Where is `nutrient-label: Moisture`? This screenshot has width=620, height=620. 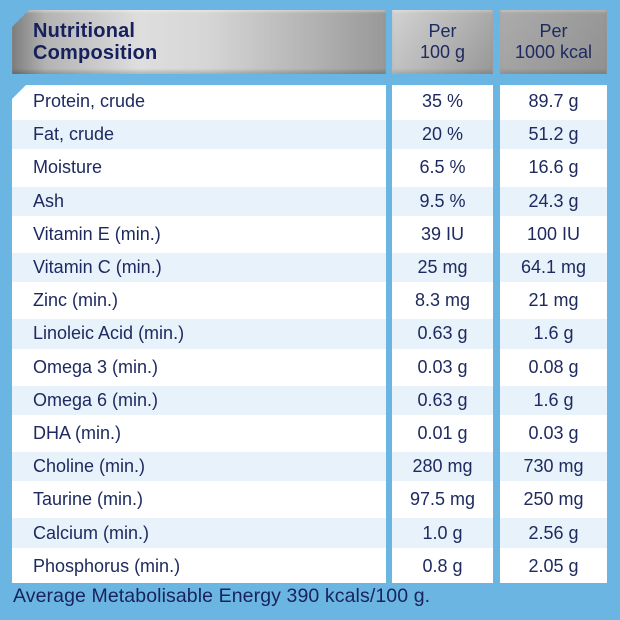
nutrient-label: Moisture is located at coordinates (68, 167).